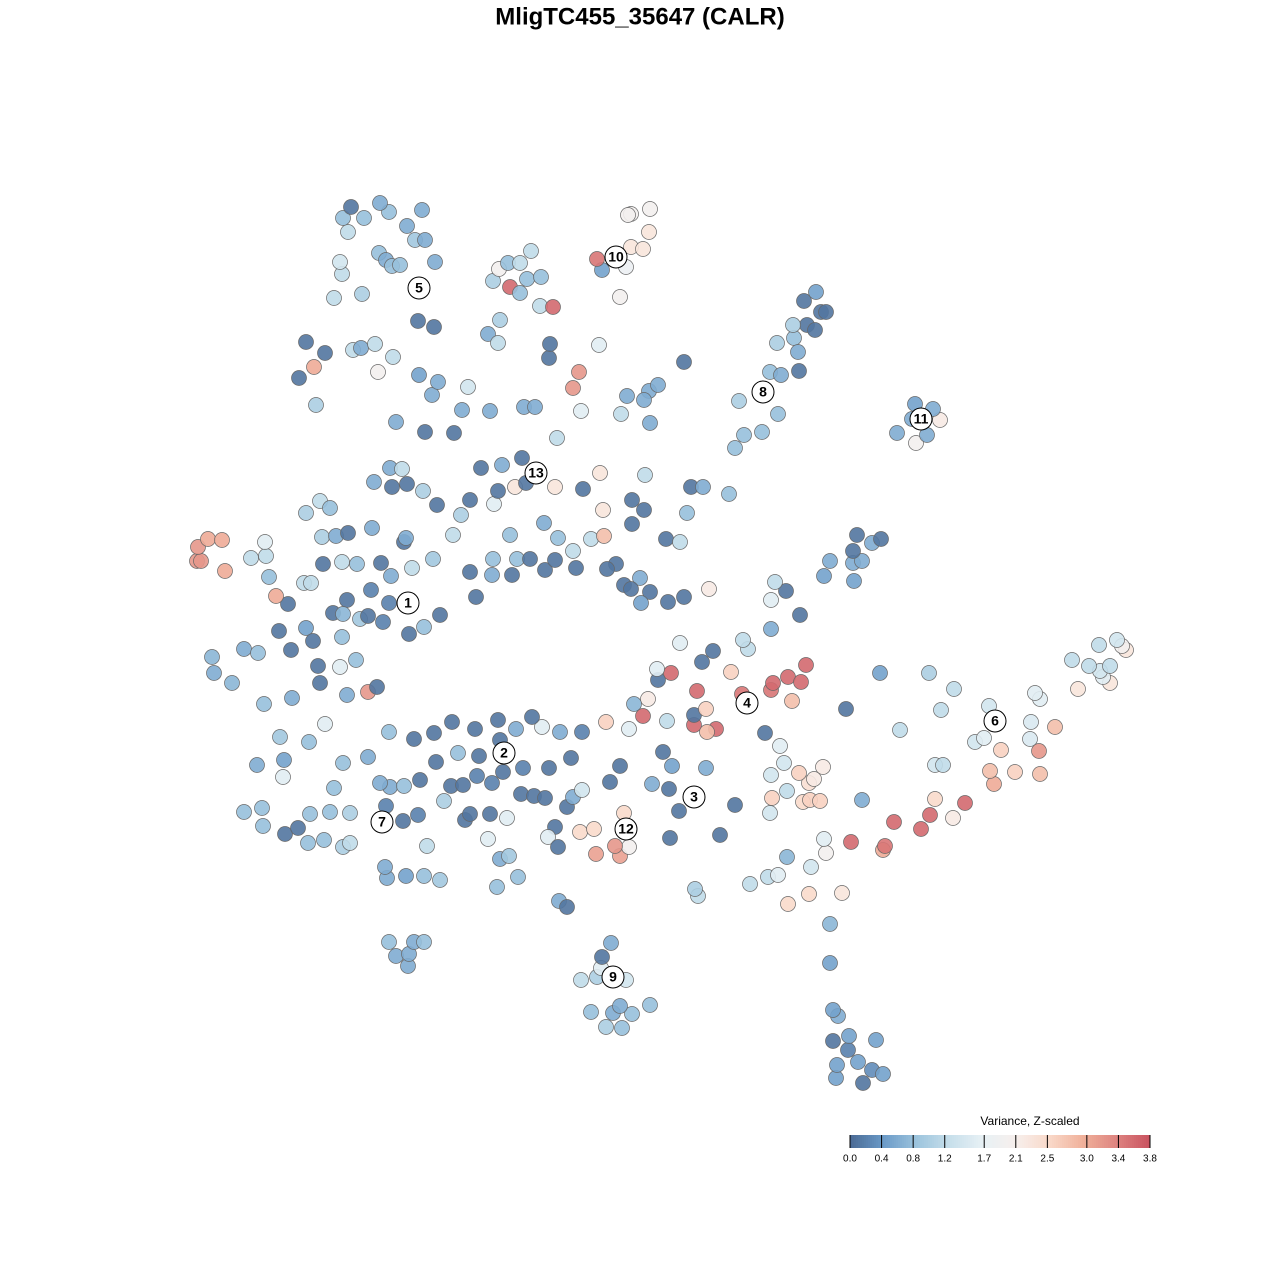 This screenshot has width=1280, height=1280. What do you see at coordinates (639, 16) in the screenshot?
I see `chart-title: MligTC455_35647 (CALR)` at bounding box center [639, 16].